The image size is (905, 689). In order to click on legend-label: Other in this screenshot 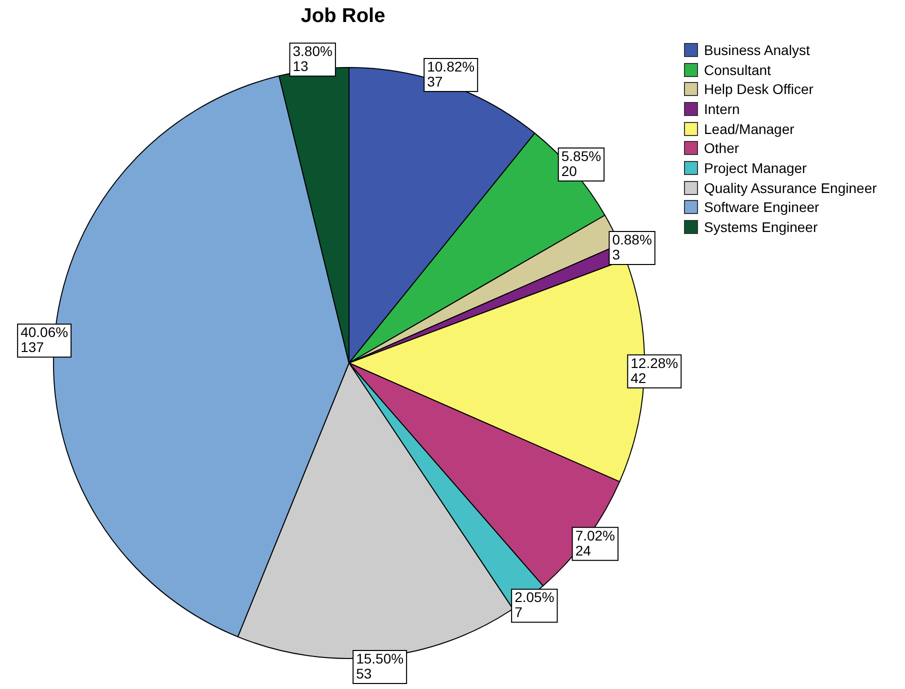, I will do `click(722, 148)`.